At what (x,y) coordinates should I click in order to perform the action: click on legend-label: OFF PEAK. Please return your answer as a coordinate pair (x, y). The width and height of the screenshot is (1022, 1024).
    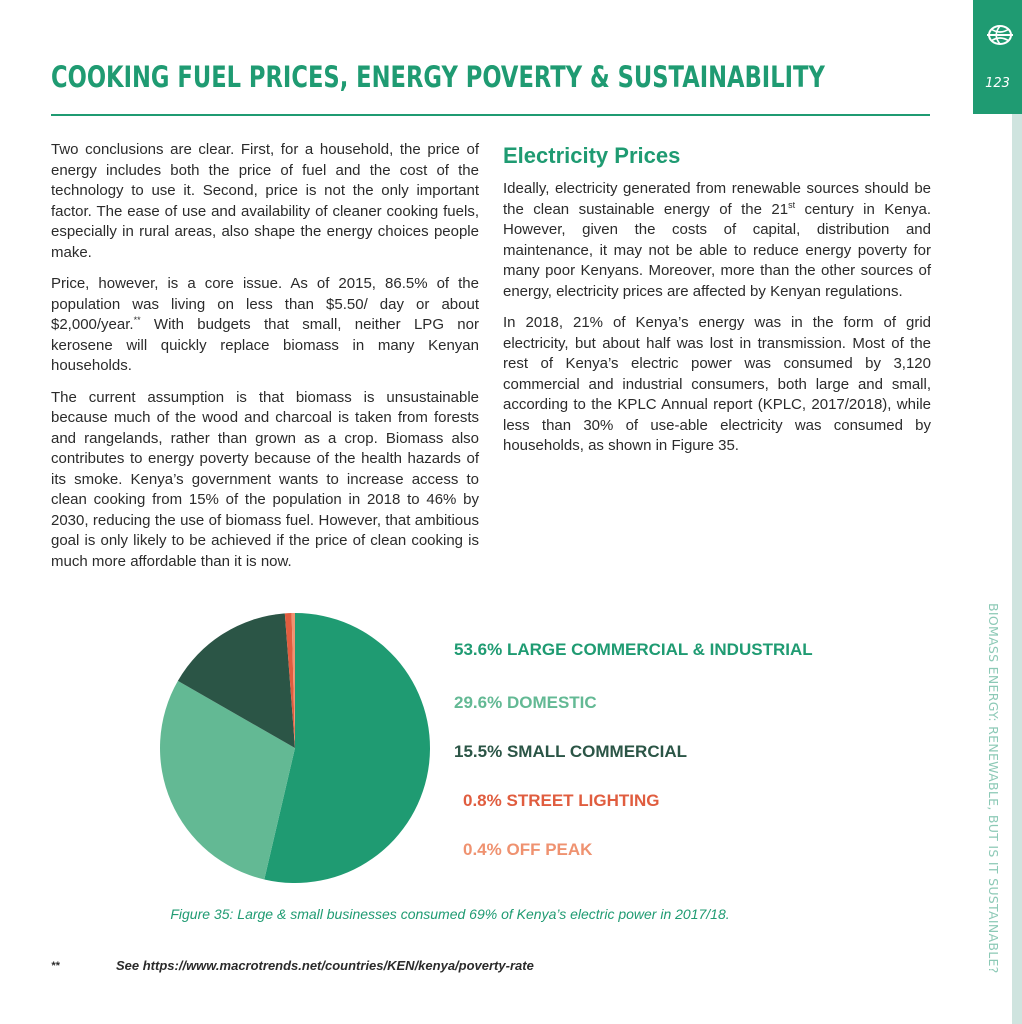
    Looking at the image, I should click on (549, 849).